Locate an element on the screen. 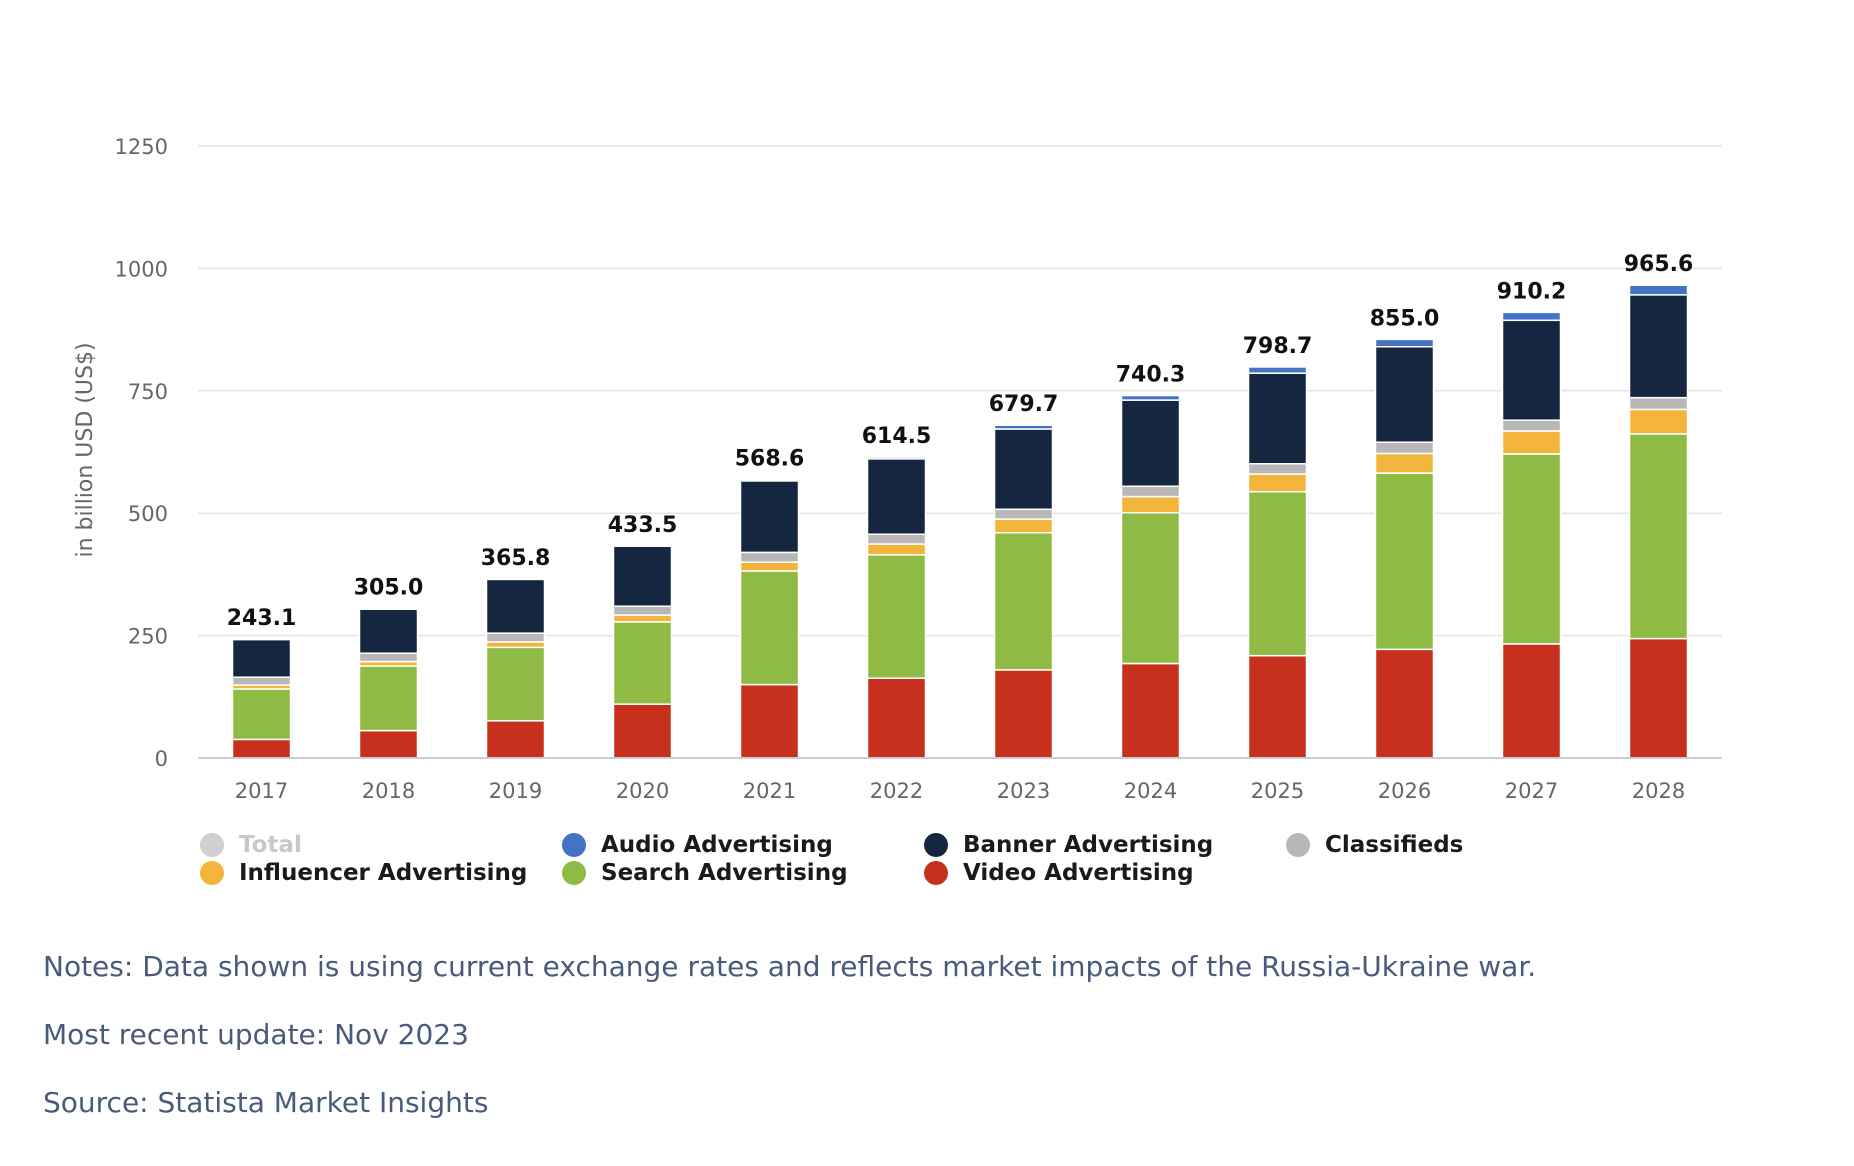  legend-search-label: Search Advertising is located at coordinates (724, 873).